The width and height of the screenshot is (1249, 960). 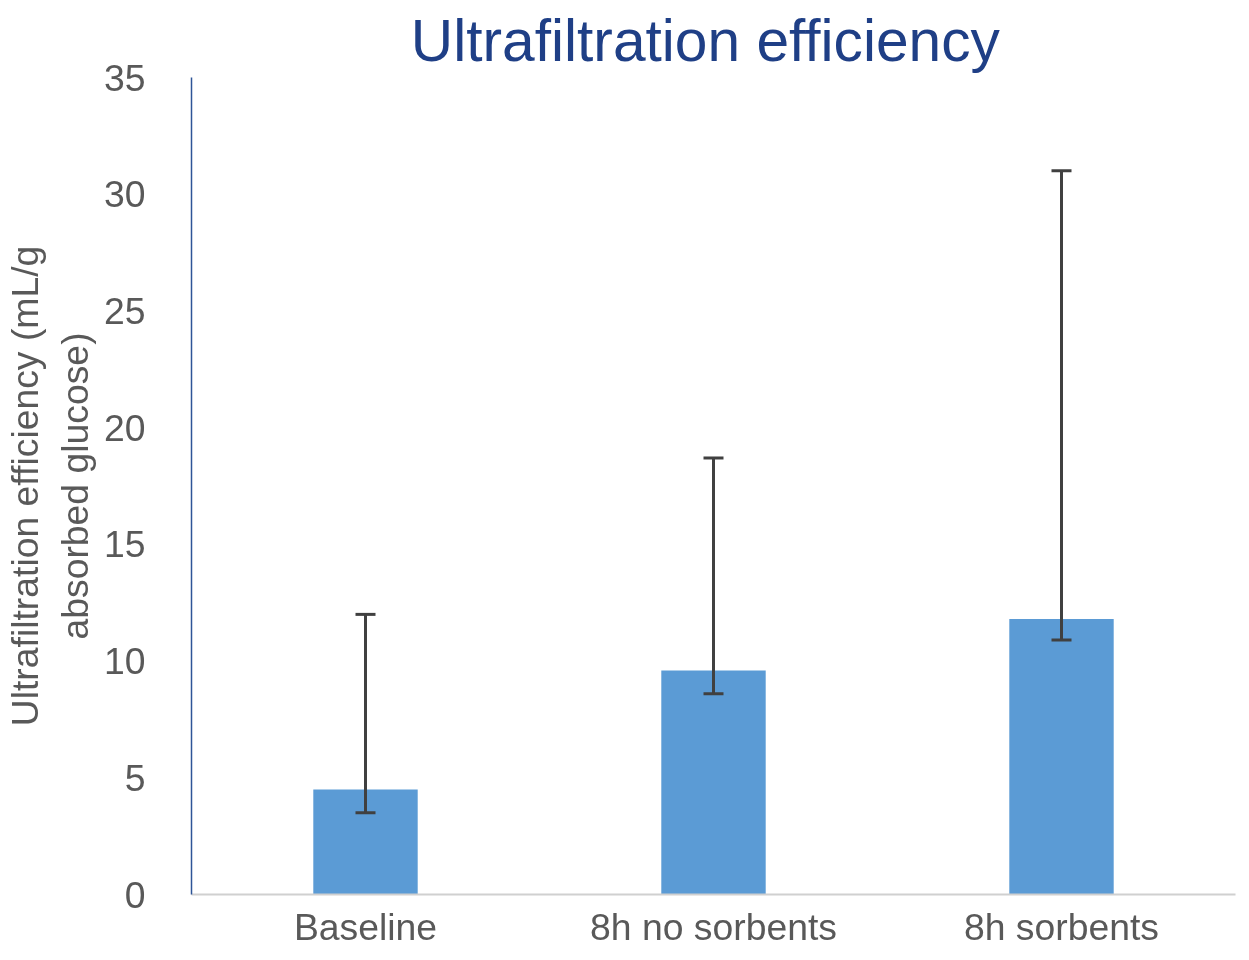 I want to click on x-tick-label: 8h sorbents, so click(x=1061, y=926).